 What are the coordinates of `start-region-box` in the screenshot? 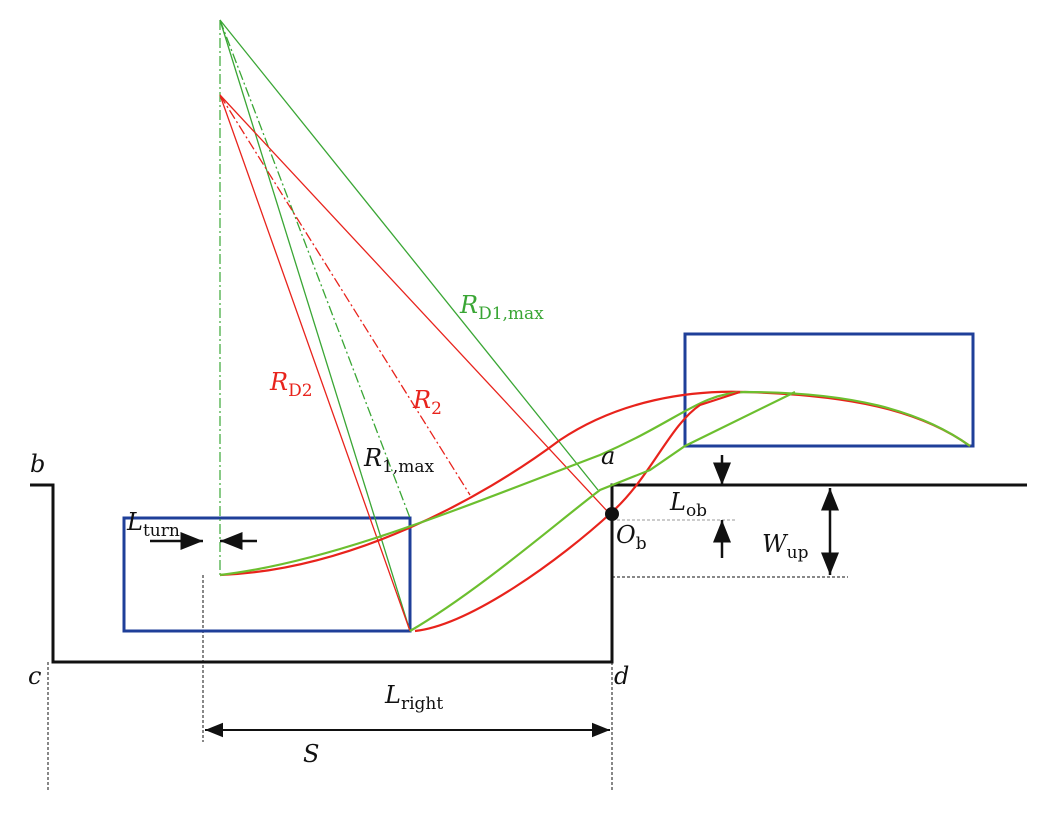 It's located at (267, 574).